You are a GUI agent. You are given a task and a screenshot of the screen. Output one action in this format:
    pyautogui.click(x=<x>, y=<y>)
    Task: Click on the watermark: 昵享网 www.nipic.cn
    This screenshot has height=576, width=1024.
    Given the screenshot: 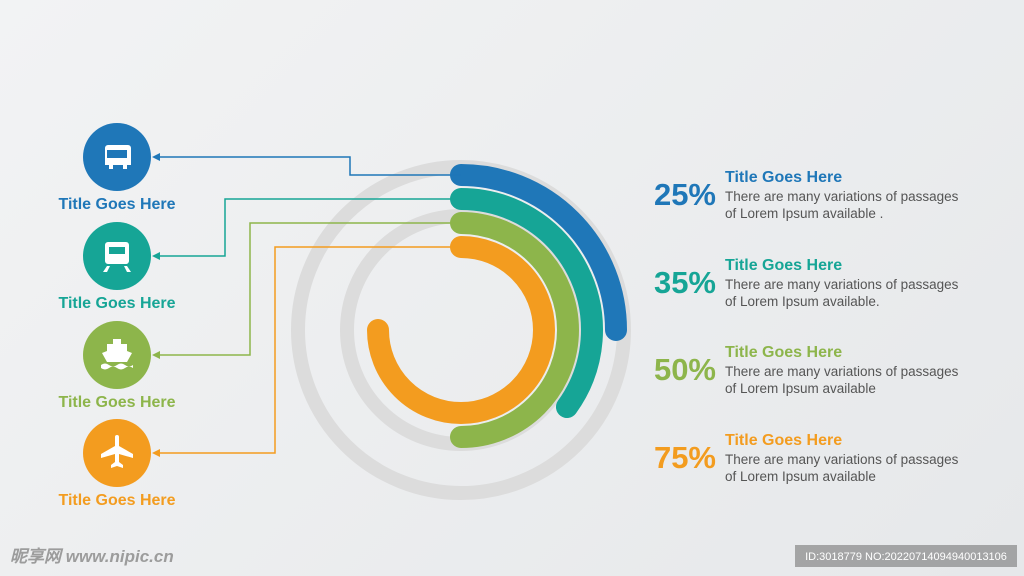 What is the action you would take?
    pyautogui.click(x=92, y=556)
    